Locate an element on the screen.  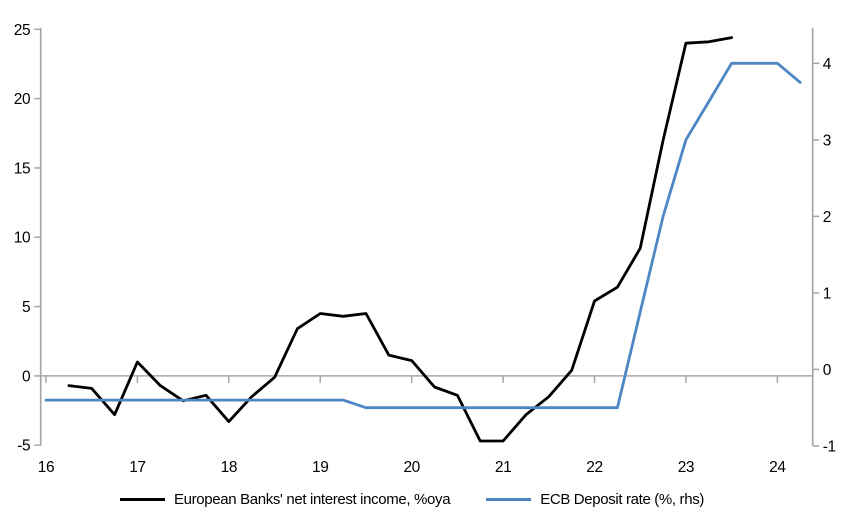
right-axis-tick-label: 1 is located at coordinates (827, 293).